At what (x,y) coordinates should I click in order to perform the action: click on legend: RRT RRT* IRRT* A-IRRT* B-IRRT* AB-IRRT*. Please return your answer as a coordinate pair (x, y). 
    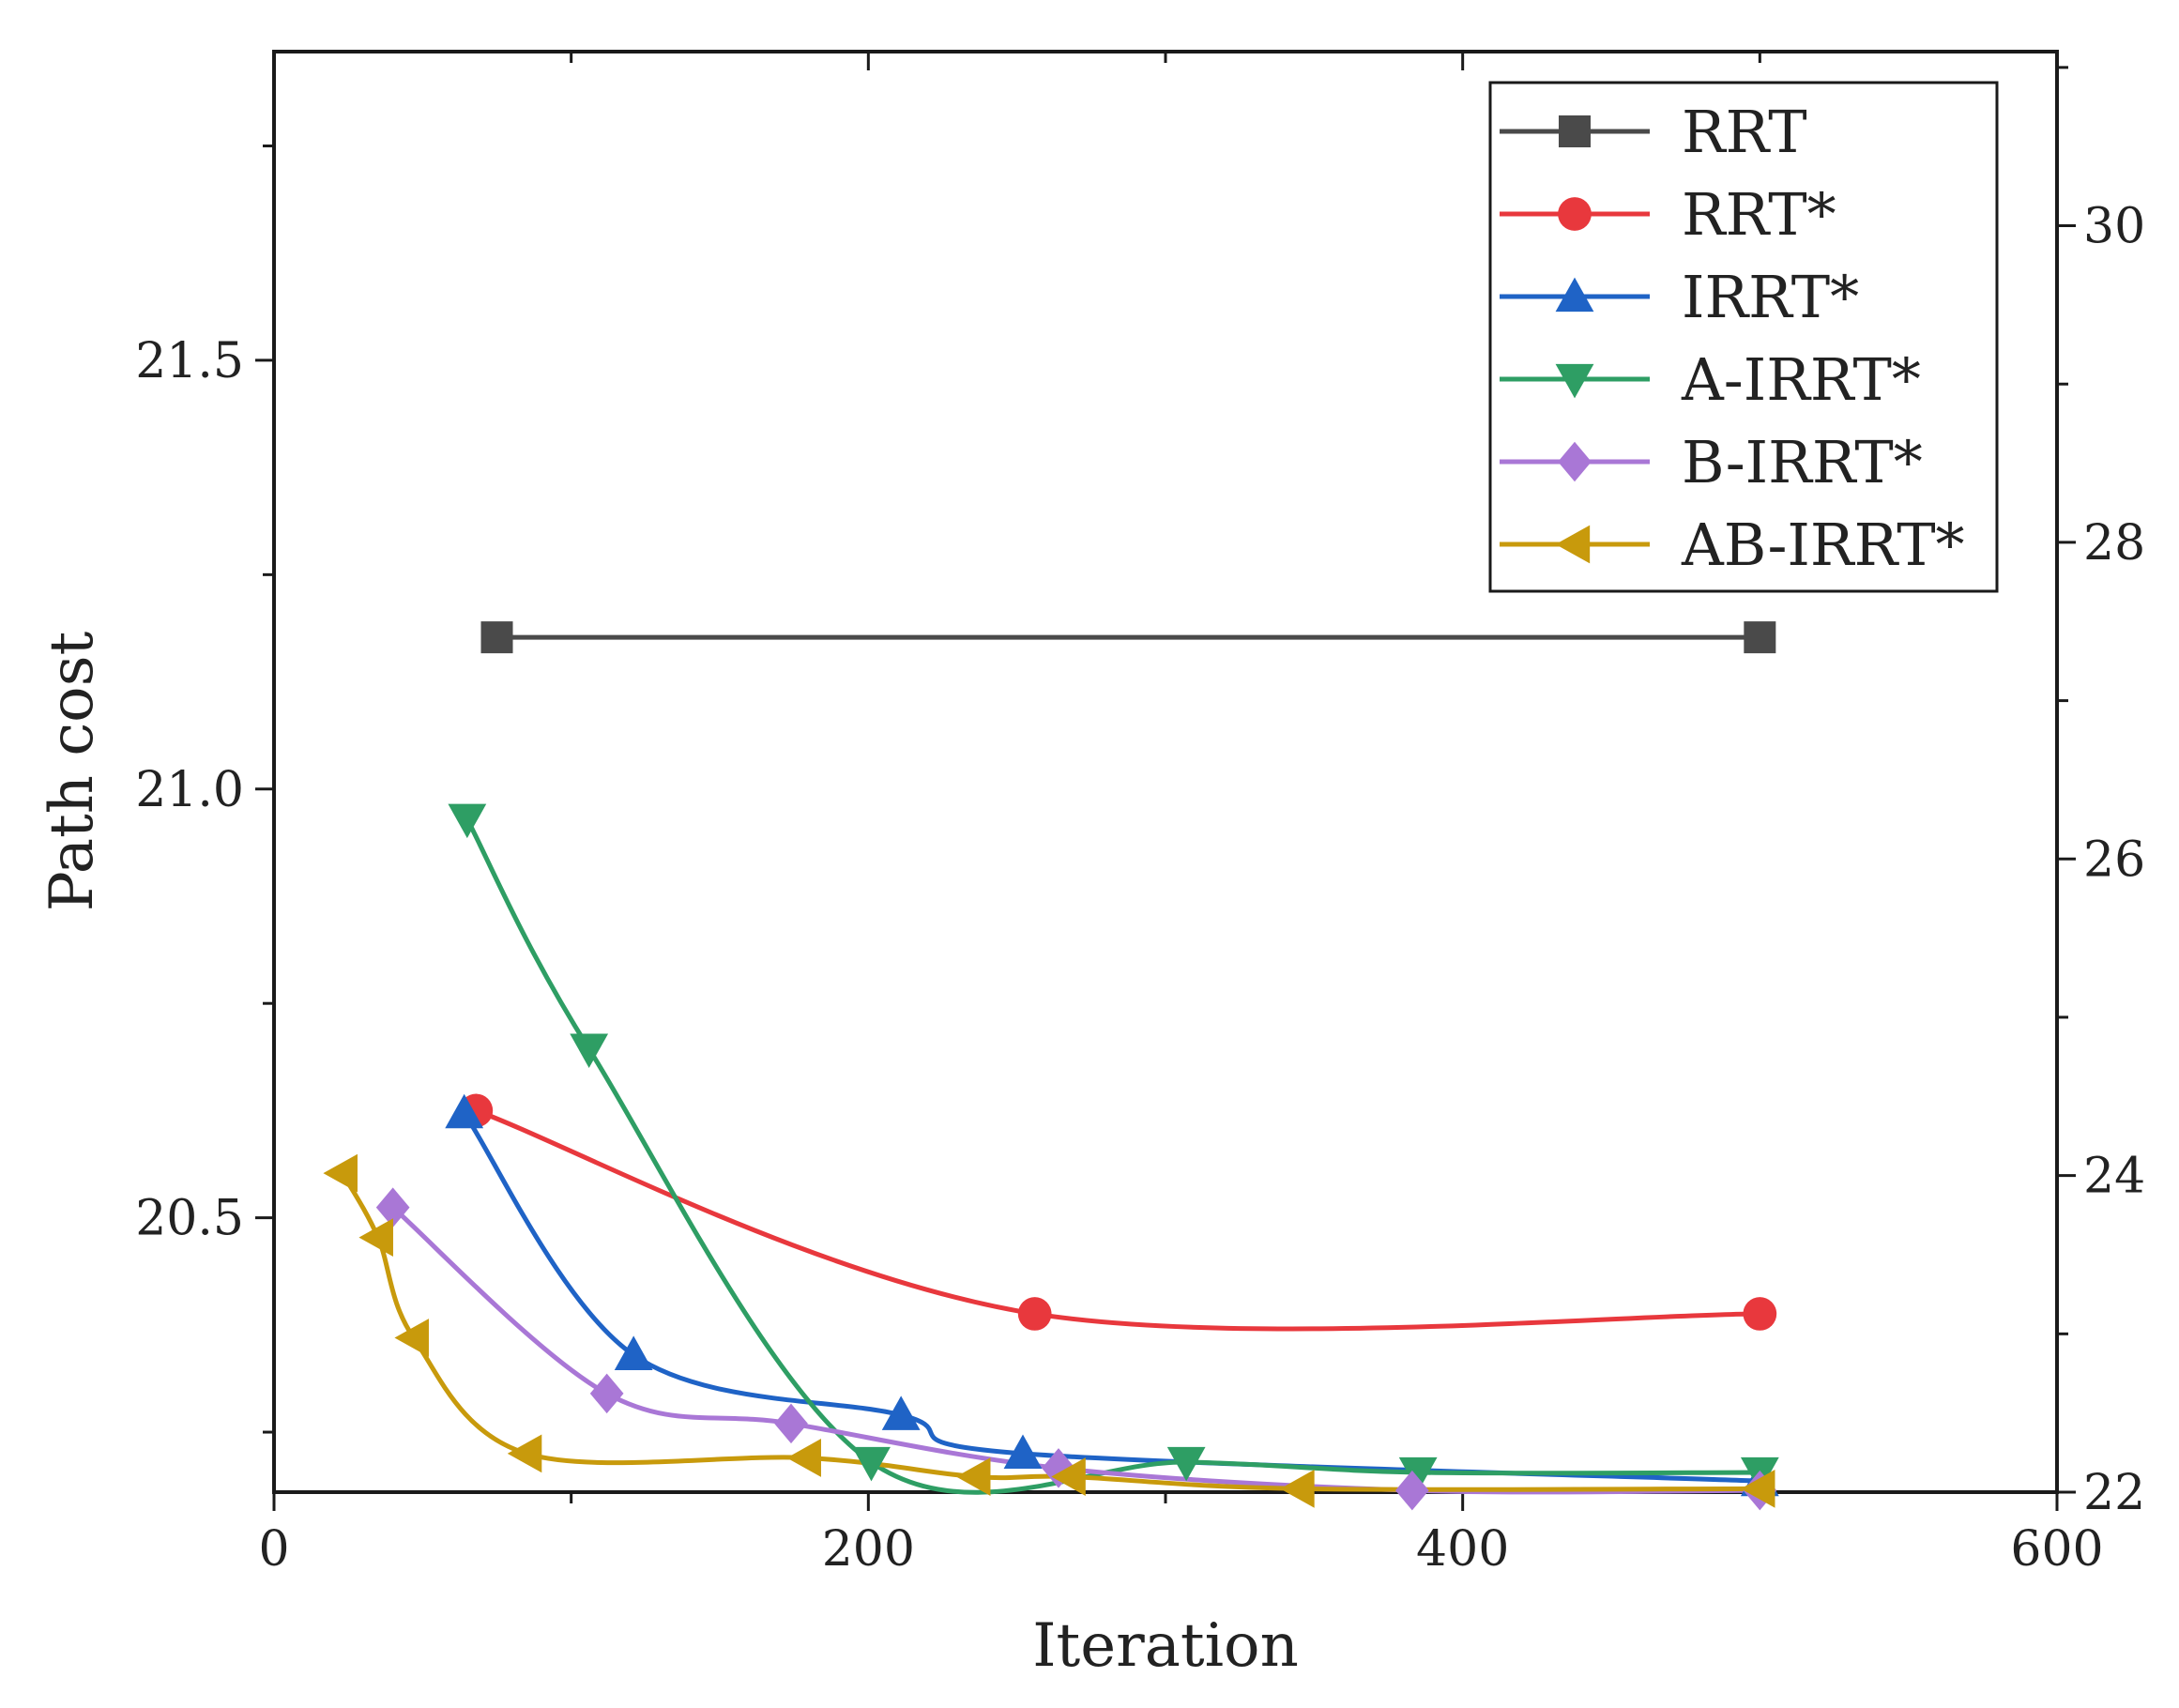
    Looking at the image, I should click on (1743, 337).